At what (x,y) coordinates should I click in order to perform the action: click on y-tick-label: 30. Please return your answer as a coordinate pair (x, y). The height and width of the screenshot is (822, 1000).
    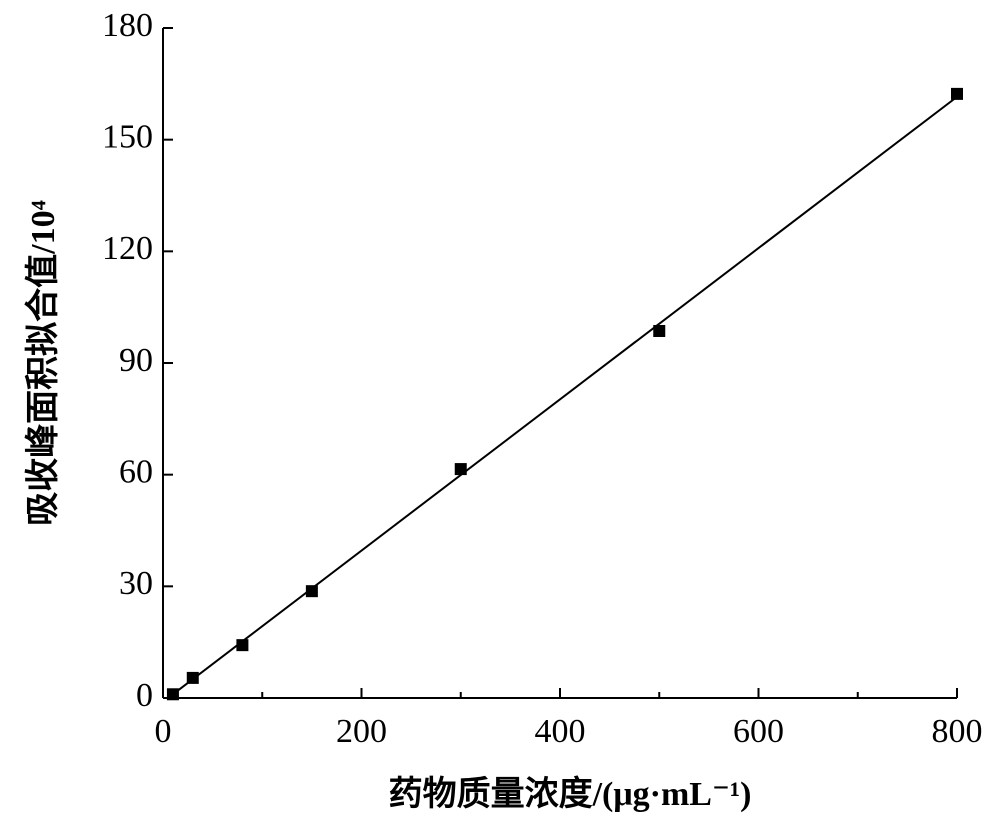
    Looking at the image, I should click on (136, 583).